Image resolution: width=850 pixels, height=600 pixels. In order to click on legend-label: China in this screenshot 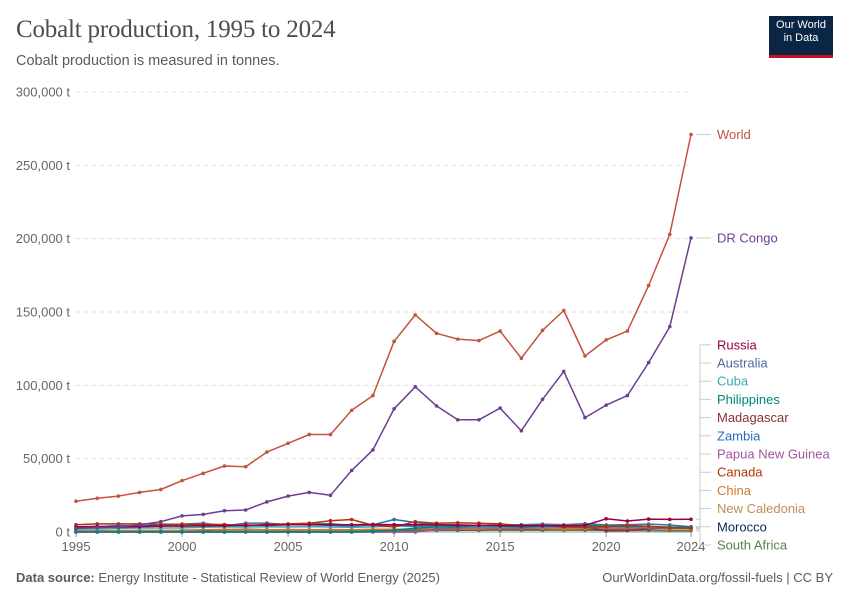, I will do `click(734, 490)`.